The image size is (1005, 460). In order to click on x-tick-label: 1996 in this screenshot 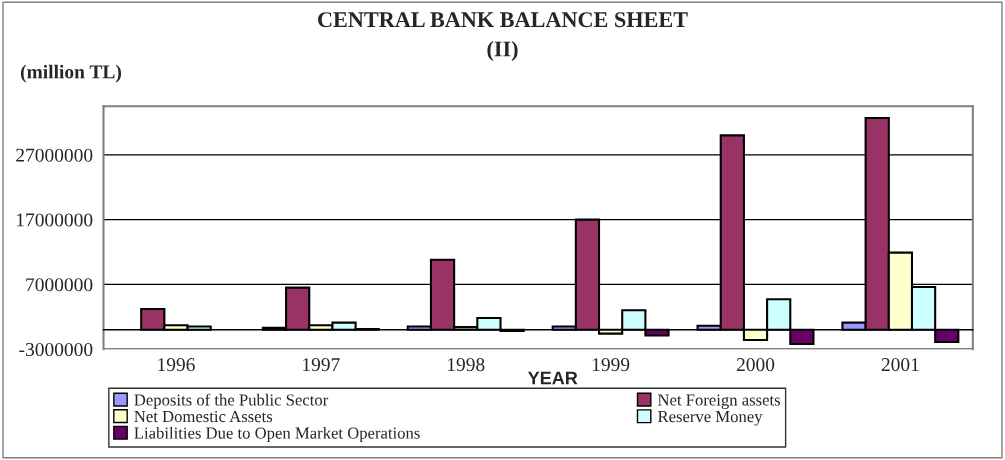, I will do `click(176, 365)`.